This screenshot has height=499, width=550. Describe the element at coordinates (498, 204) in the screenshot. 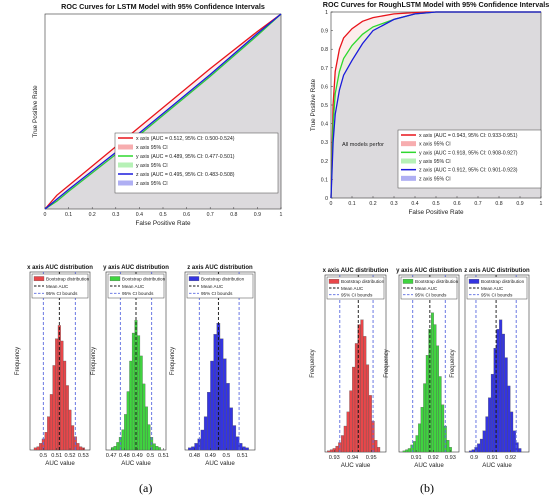

I see `roc_b-xtick-label: 0.8` at that location.